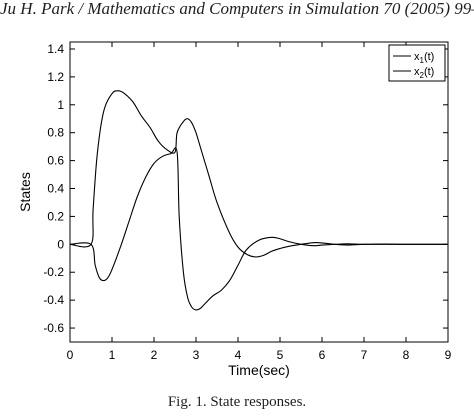  Describe the element at coordinates (112, 355) in the screenshot. I see `x-tick-label: 1` at that location.